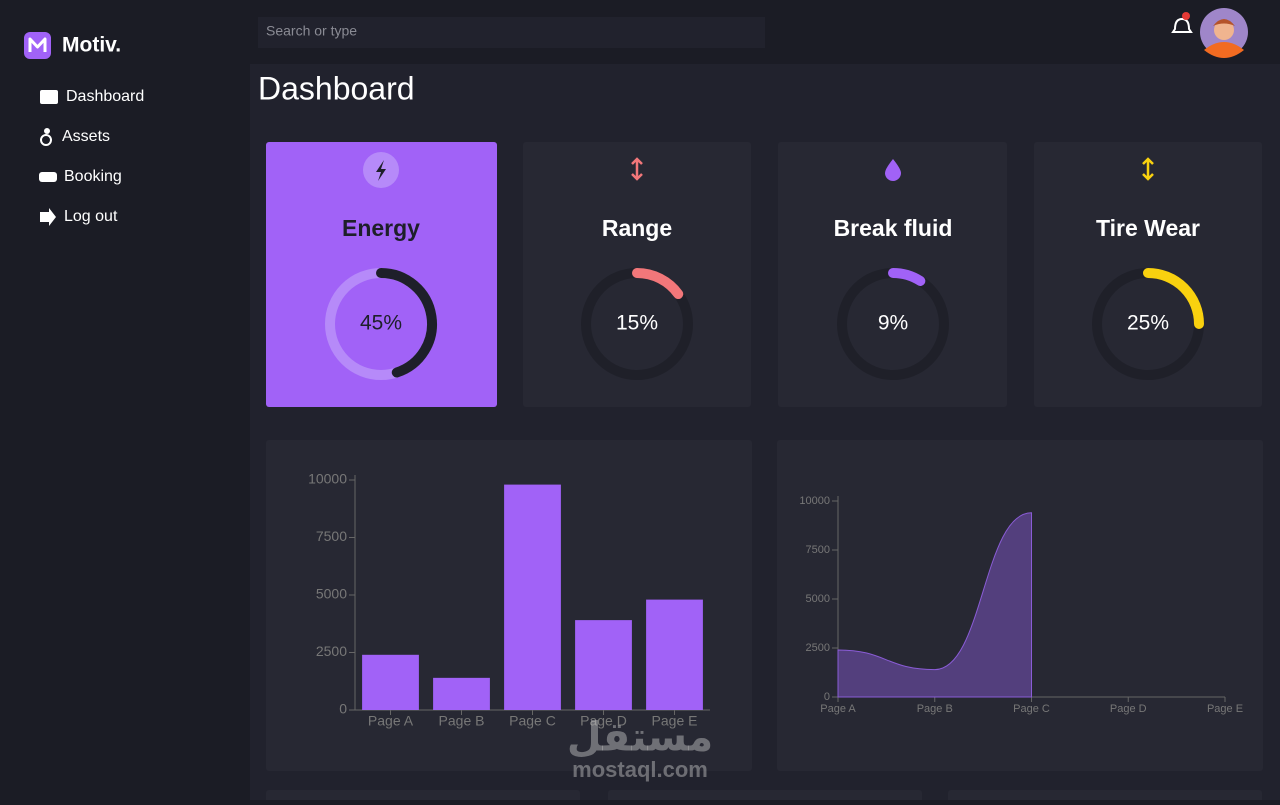  What do you see at coordinates (1186, 16) in the screenshot?
I see `notification-dot` at bounding box center [1186, 16].